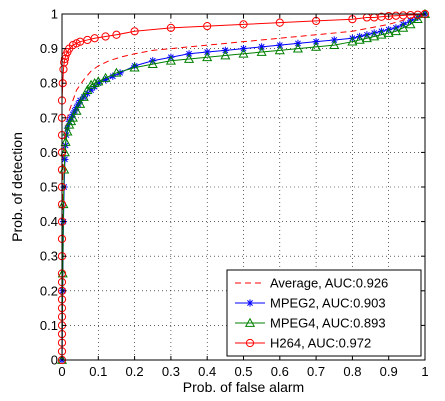  I want to click on x-tick-label: 0.8, so click(352, 371).